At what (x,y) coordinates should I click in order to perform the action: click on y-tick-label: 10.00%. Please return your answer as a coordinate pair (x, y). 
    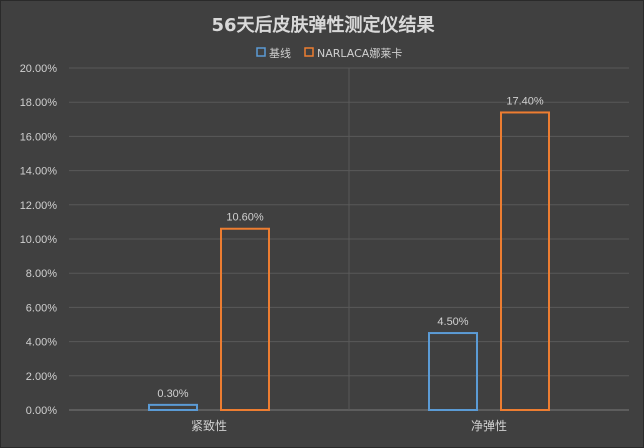
    Looking at the image, I should click on (39, 240).